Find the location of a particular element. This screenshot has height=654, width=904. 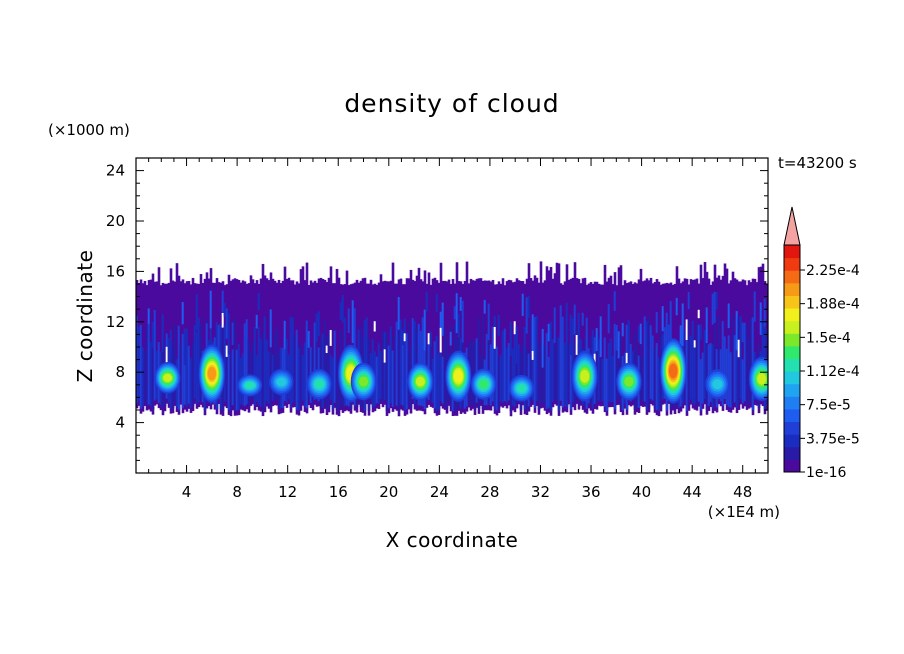

y-tick-labels: 4 8 12 16 20 24 is located at coordinates (115, 297).